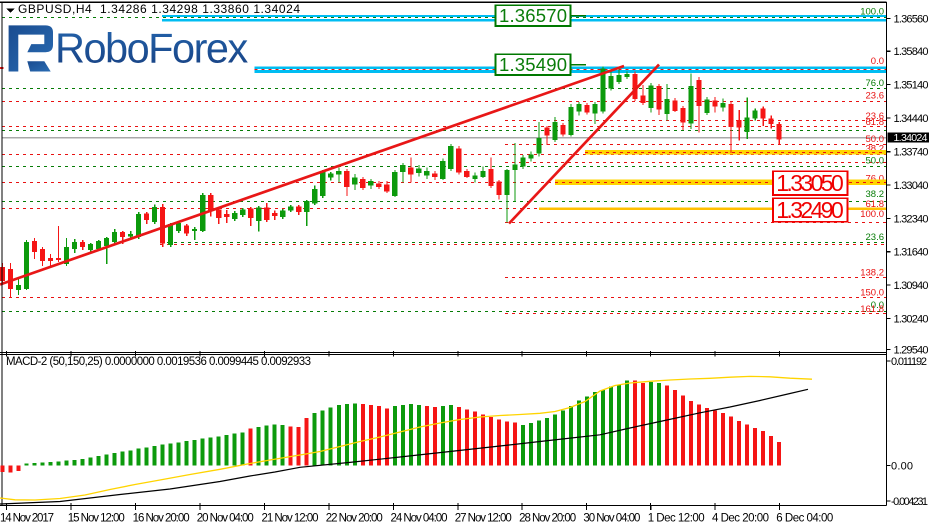 Image resolution: width=929 pixels, height=528 pixels. What do you see at coordinates (911, 253) in the screenshot?
I see `svg-text: 1.31640` at bounding box center [911, 253].